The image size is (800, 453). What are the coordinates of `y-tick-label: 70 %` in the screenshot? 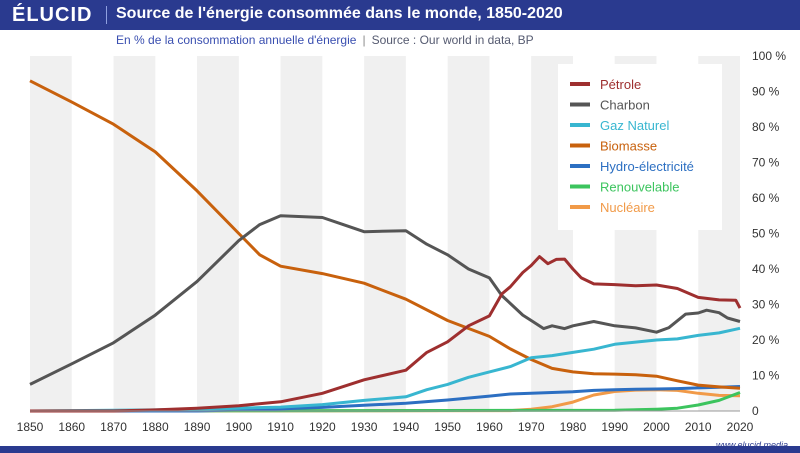 It's located at (766, 163).